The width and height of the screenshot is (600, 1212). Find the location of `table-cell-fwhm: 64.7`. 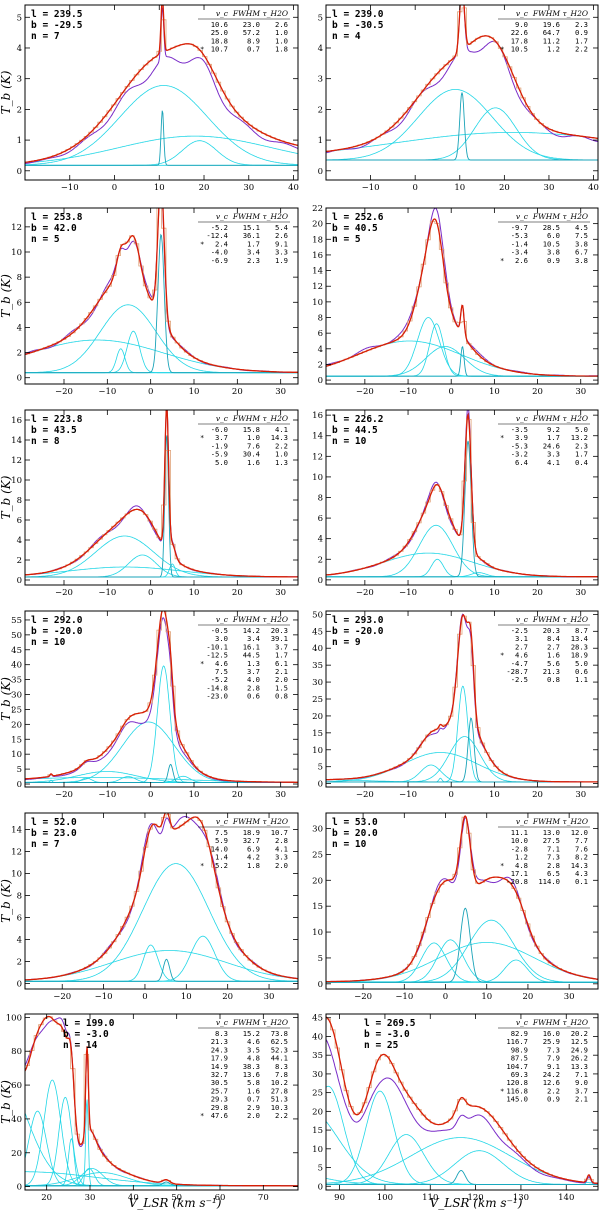

table-cell-fwhm: 64.7 is located at coordinates (551, 32).